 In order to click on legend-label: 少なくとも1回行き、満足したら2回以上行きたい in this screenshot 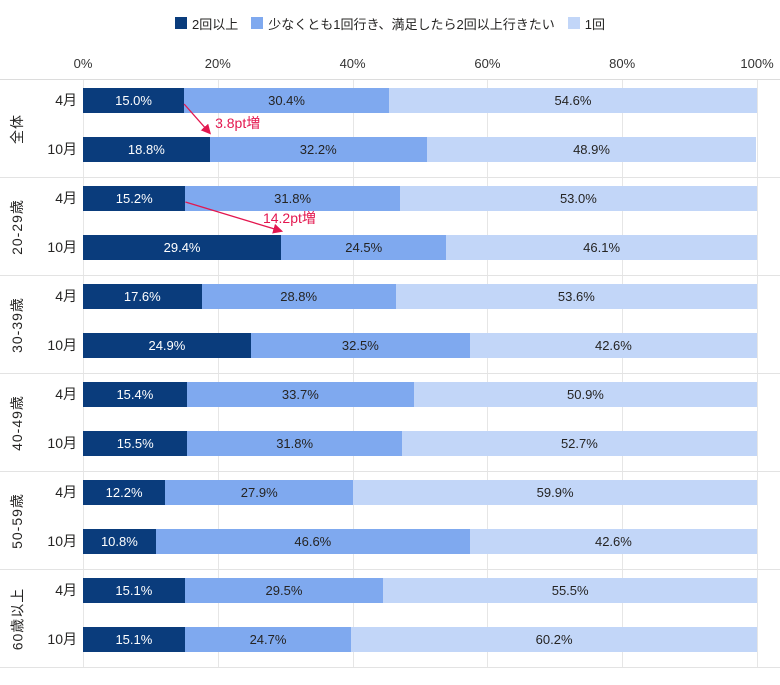, I will do `click(411, 24)`.